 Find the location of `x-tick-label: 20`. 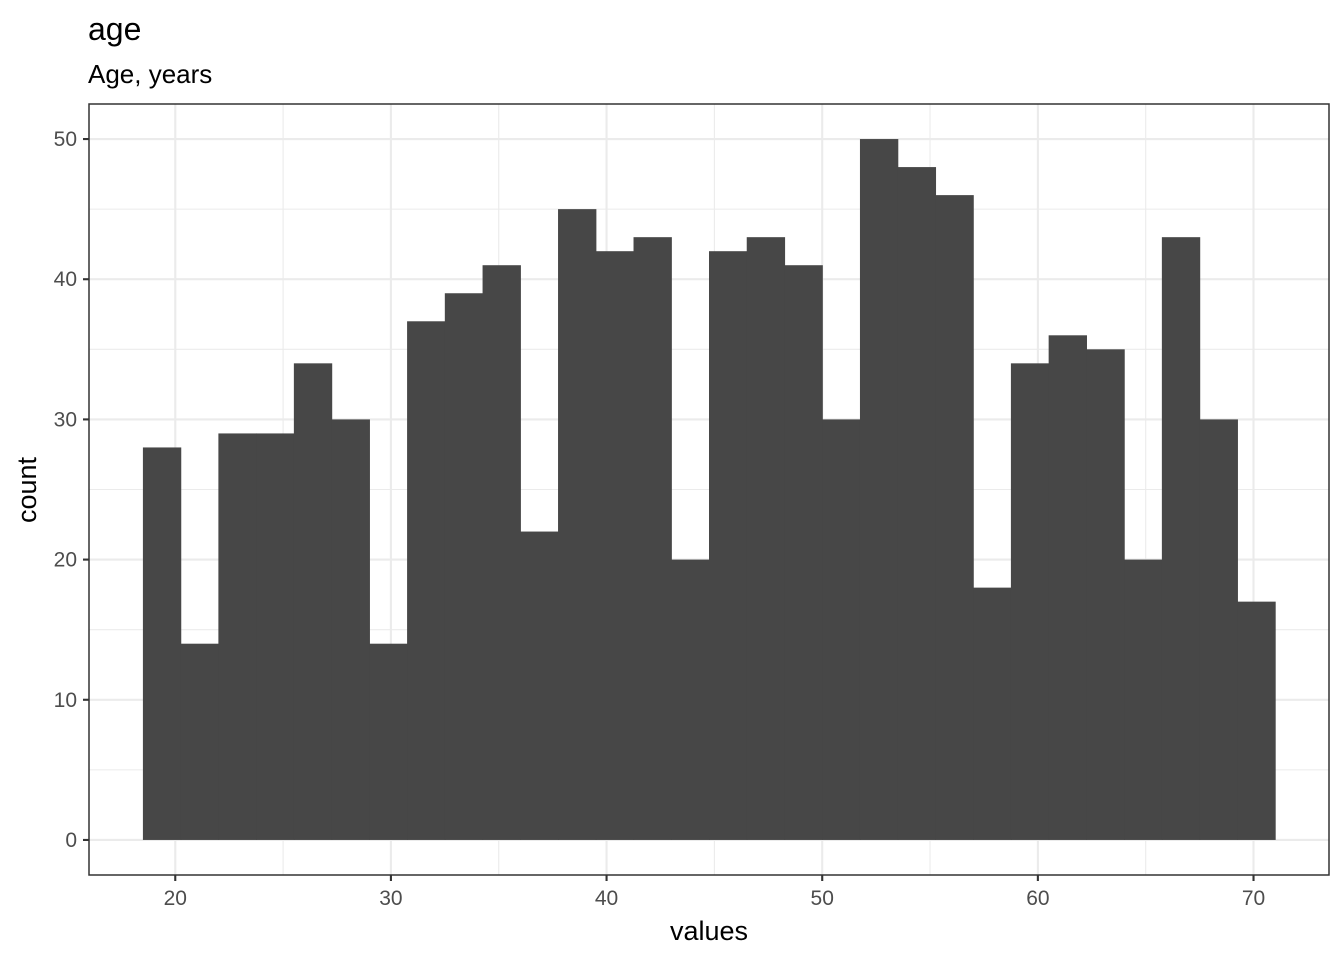

x-tick-label: 20 is located at coordinates (175, 898).